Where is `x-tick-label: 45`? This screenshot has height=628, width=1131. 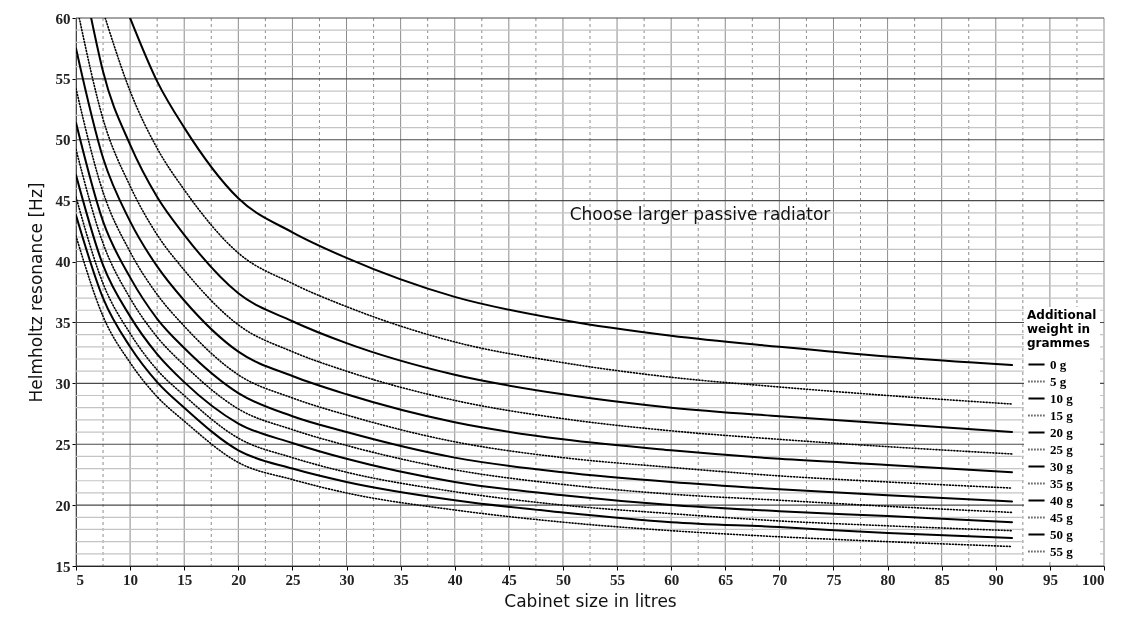
x-tick-label: 45 is located at coordinates (509, 579).